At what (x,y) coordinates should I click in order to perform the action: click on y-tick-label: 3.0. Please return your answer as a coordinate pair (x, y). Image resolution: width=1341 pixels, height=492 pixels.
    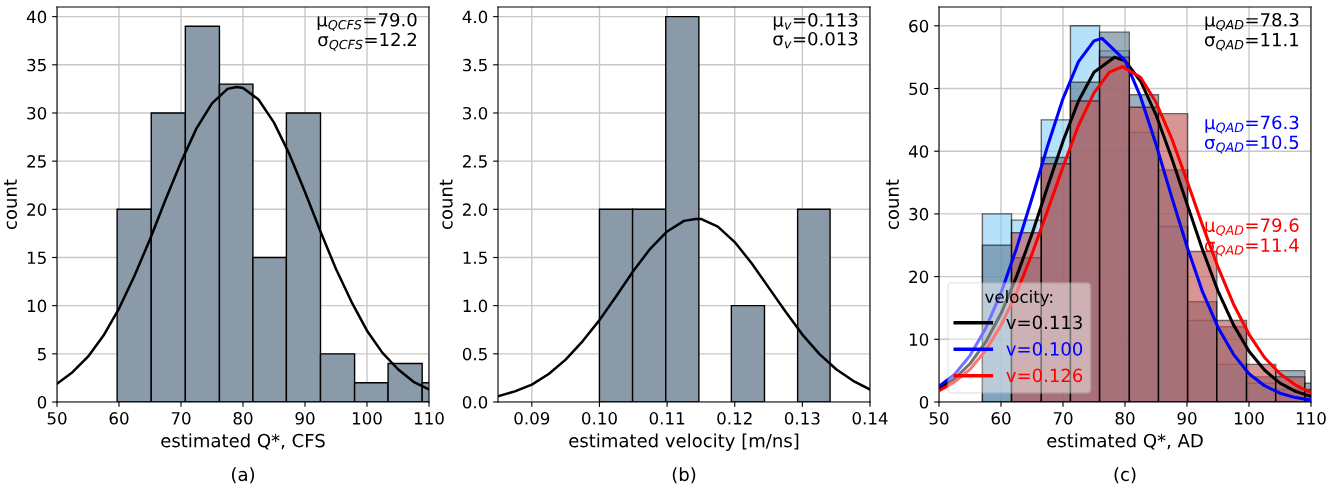
    Looking at the image, I should click on (475, 113).